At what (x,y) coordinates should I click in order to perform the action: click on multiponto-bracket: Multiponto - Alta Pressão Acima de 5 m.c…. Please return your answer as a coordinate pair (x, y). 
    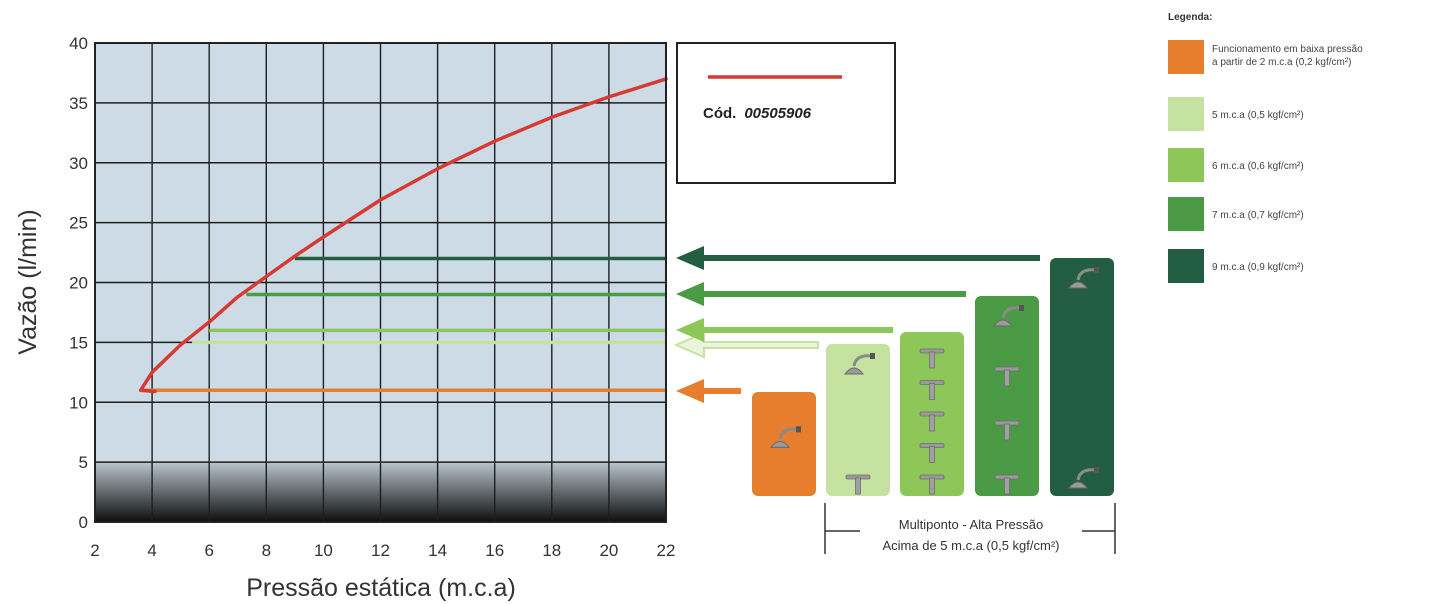
    Looking at the image, I should click on (970, 528).